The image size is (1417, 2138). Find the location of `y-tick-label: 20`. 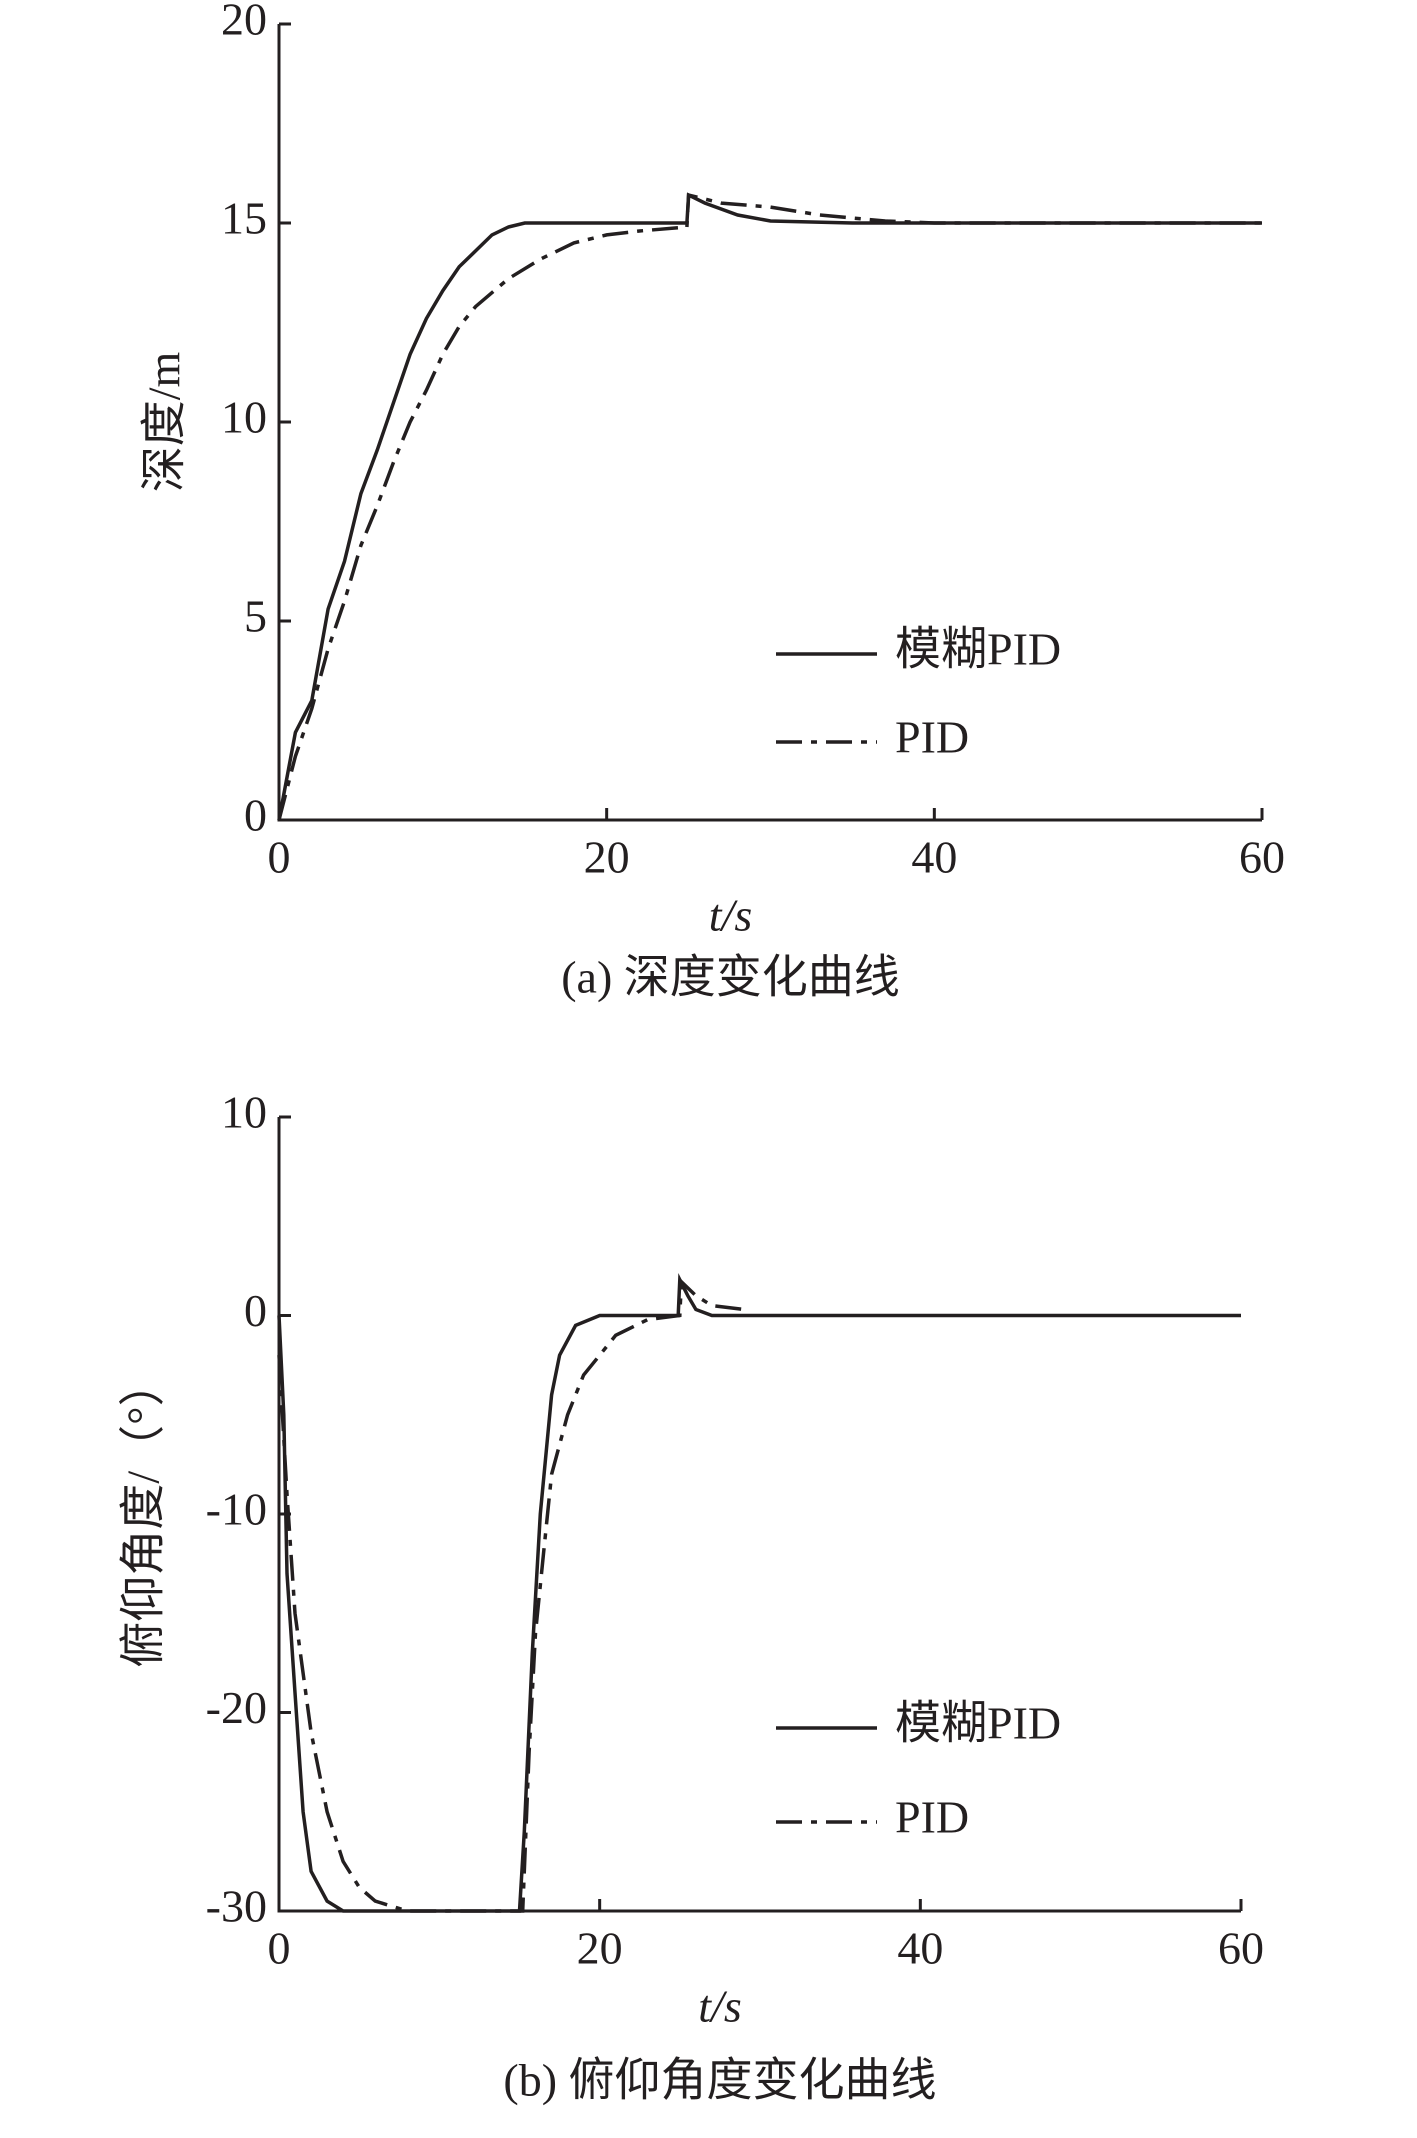

y-tick-label: 20 is located at coordinates (244, 22).